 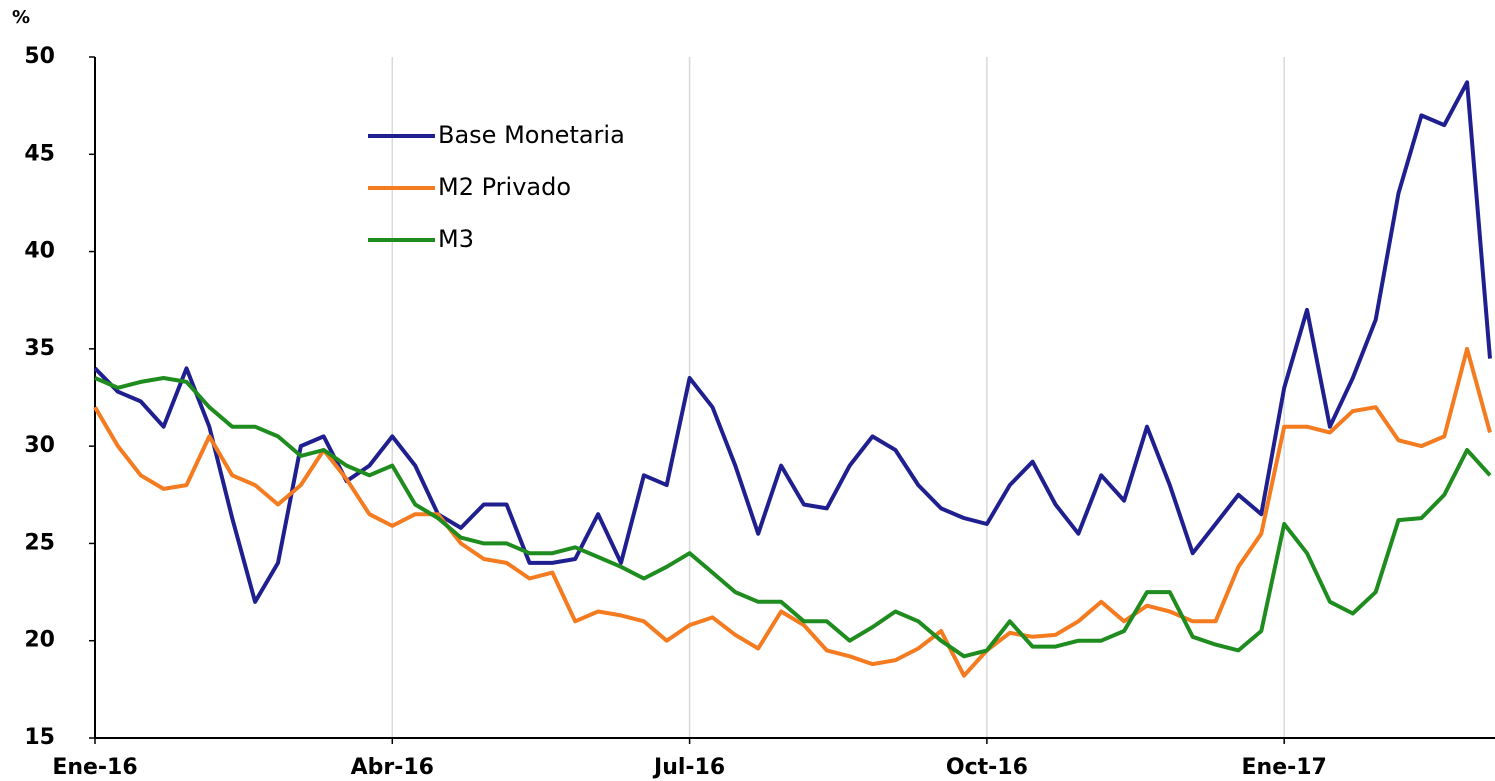 I want to click on y-tick-label: 15, so click(x=39, y=737).